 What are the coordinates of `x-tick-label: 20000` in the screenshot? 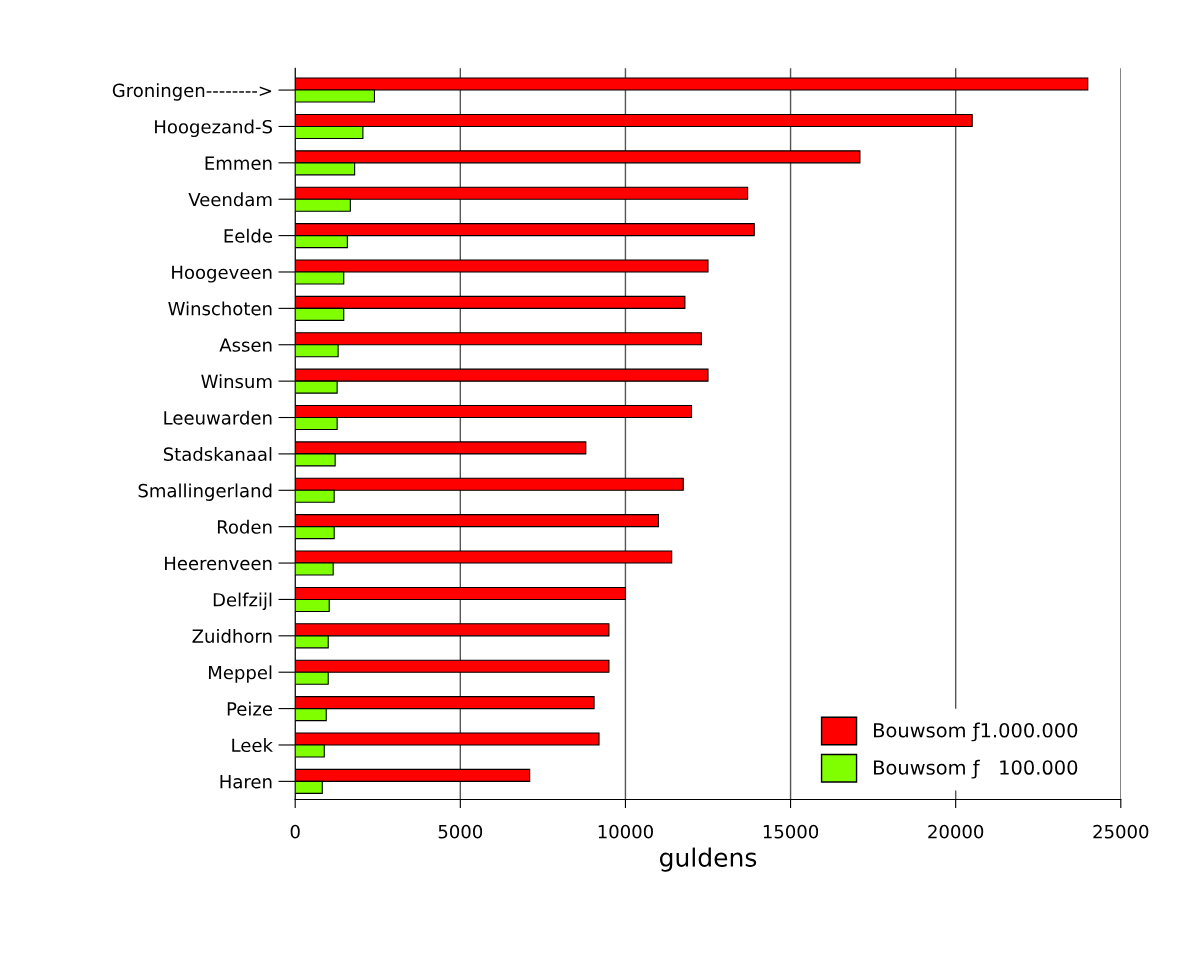 It's located at (956, 831).